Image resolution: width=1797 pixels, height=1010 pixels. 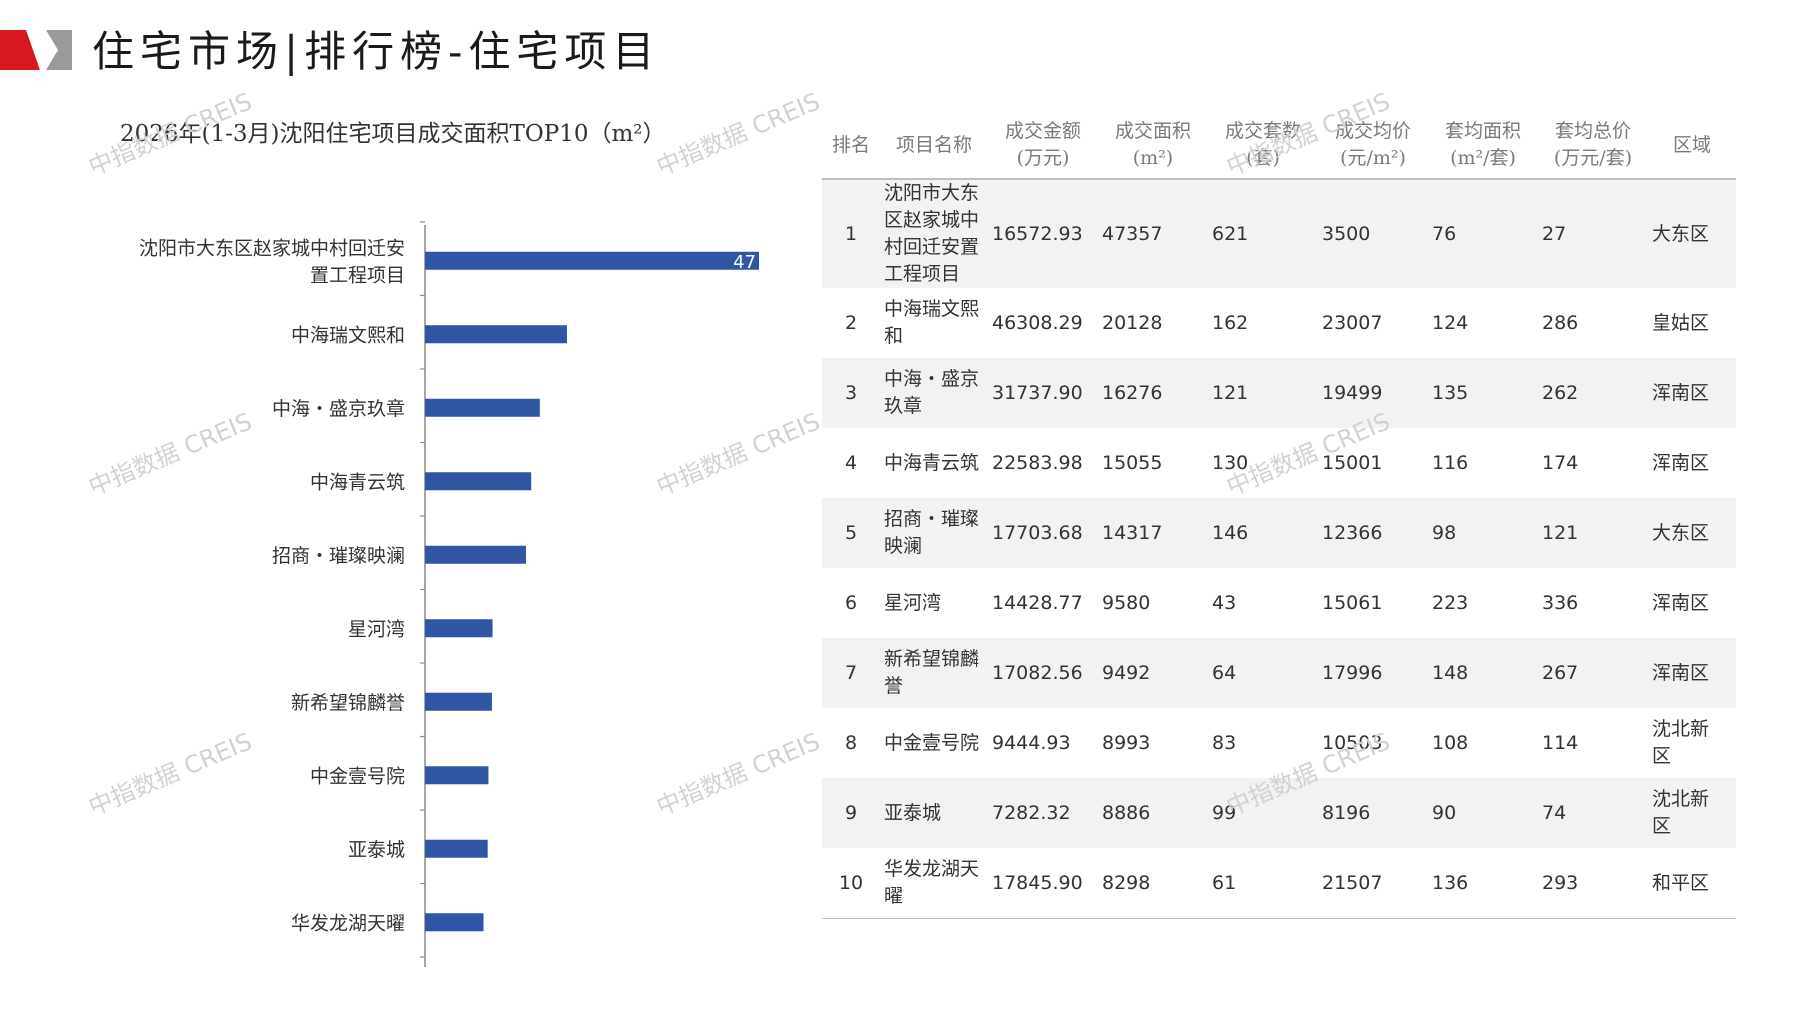 I want to click on cell-units: 121, so click(x=1263, y=393).